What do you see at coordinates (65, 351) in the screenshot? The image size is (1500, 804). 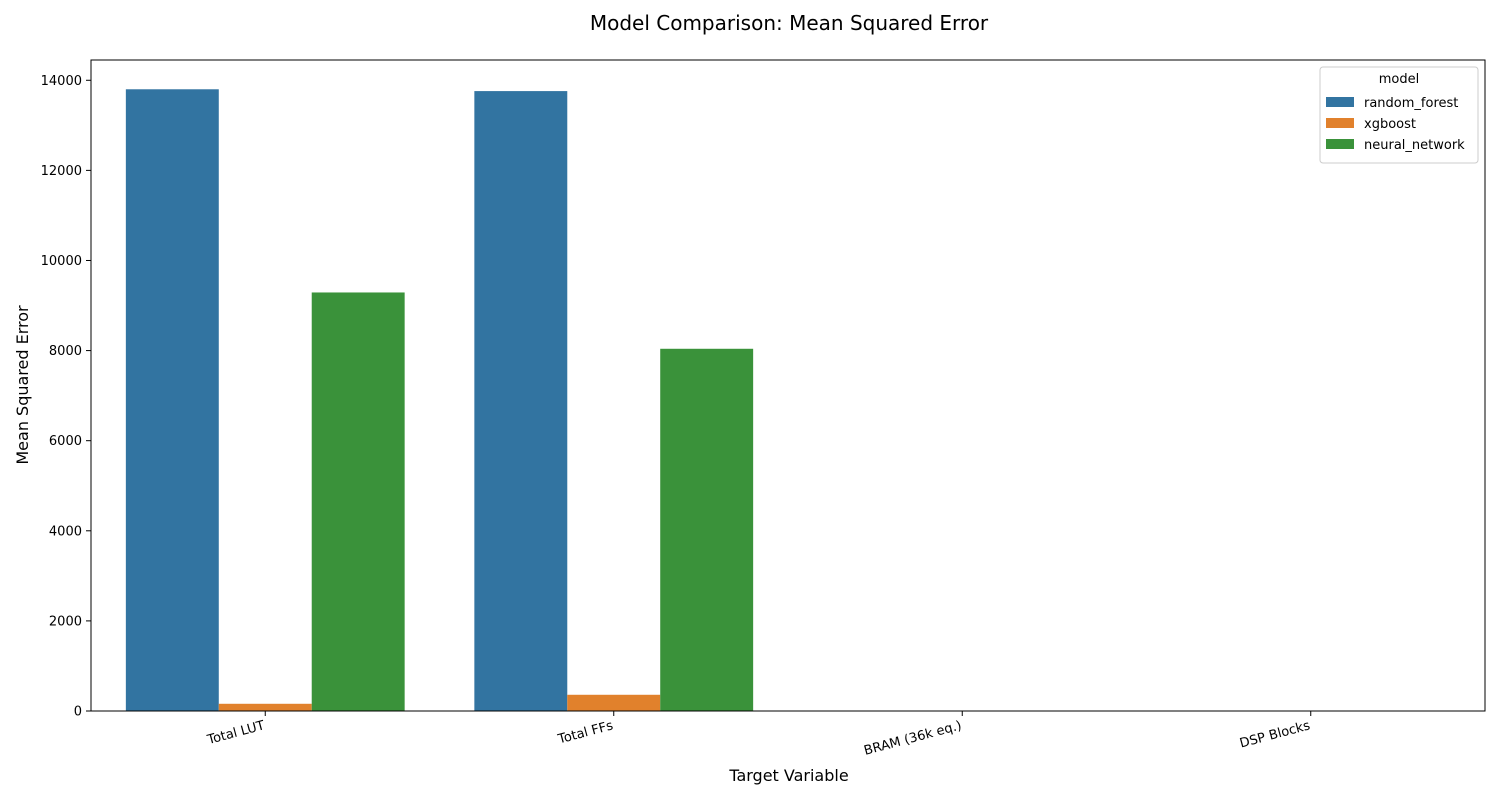 I see `y-tick-label: 8000` at bounding box center [65, 351].